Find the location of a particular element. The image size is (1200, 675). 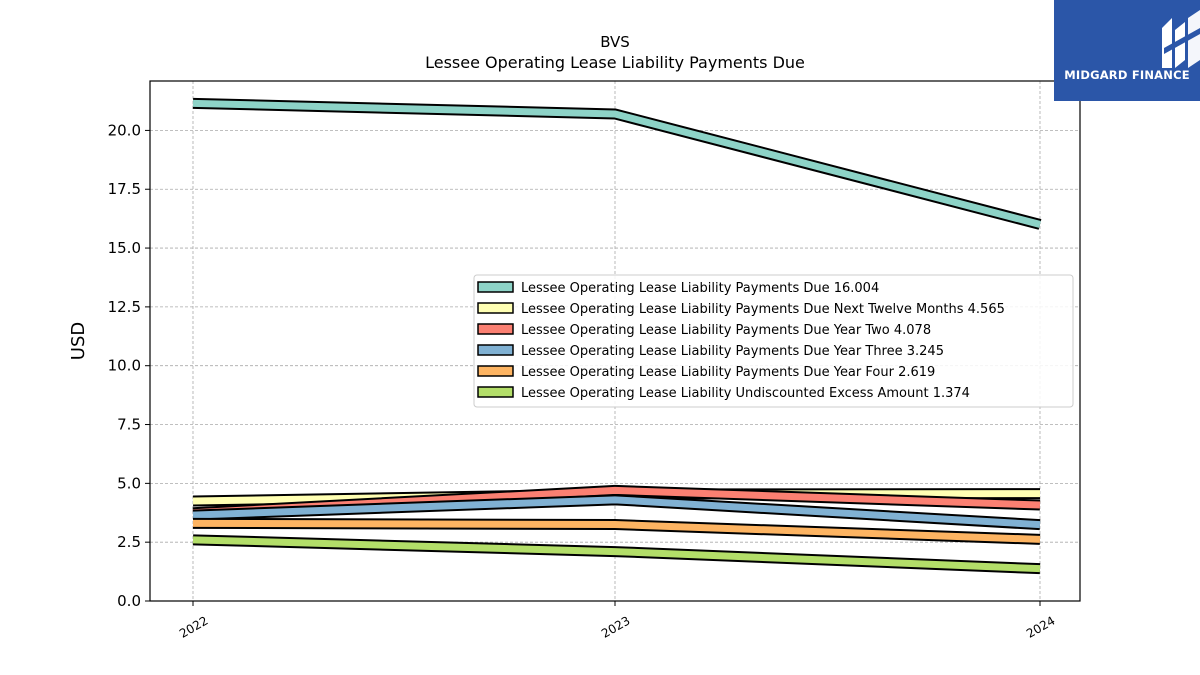

midgard-m-logo-icon is located at coordinates (1181, 39).